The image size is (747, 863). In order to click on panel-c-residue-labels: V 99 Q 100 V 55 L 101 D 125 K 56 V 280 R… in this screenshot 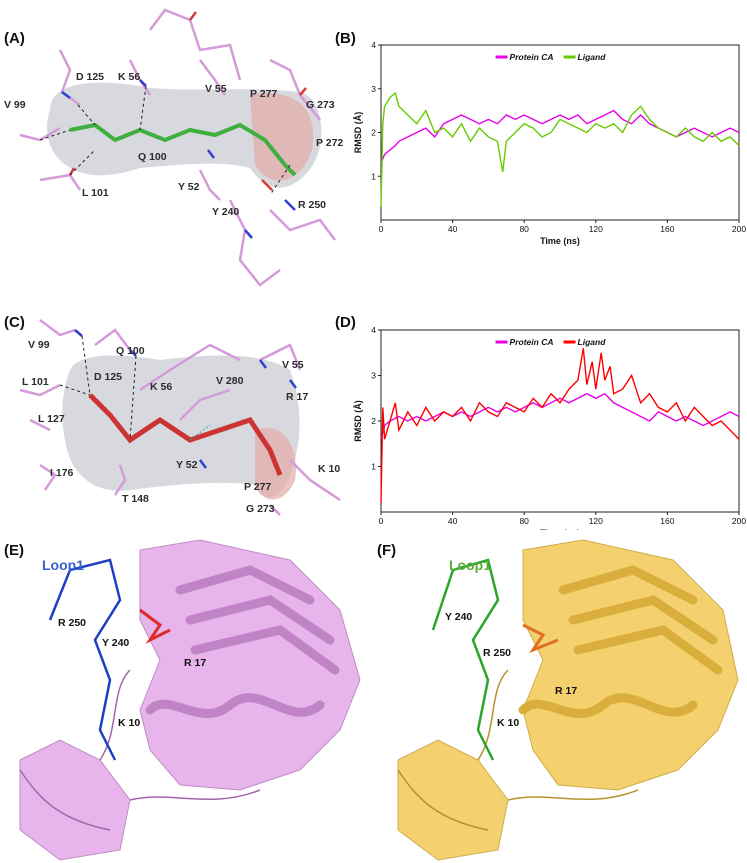, I will do `click(181, 427)`.